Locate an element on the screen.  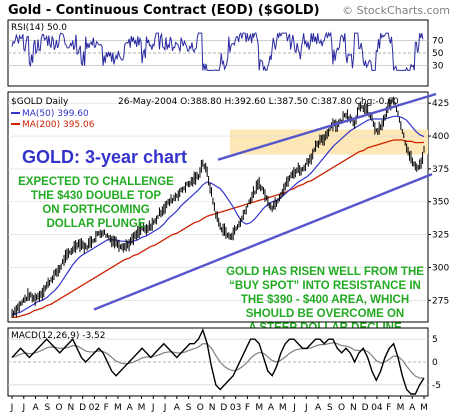
x-axis: J J A S O N D 02 F M A M J J A S O N D 03 F M A M J J A S O N D 04 F M A M is located at coordinates (219, 404).